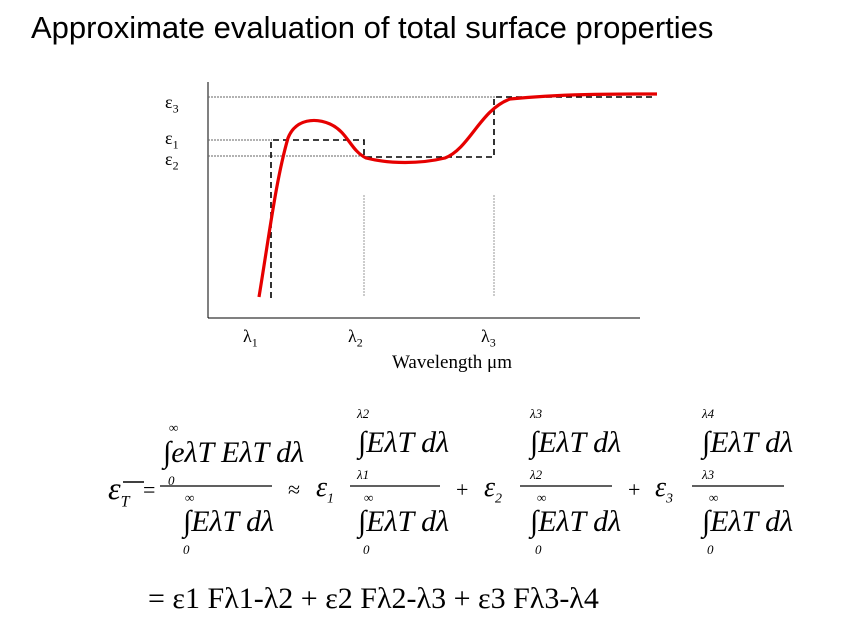 The image size is (851, 625). Describe the element at coordinates (664, 489) in the screenshot. I see `coef-eps3: ε3` at that location.